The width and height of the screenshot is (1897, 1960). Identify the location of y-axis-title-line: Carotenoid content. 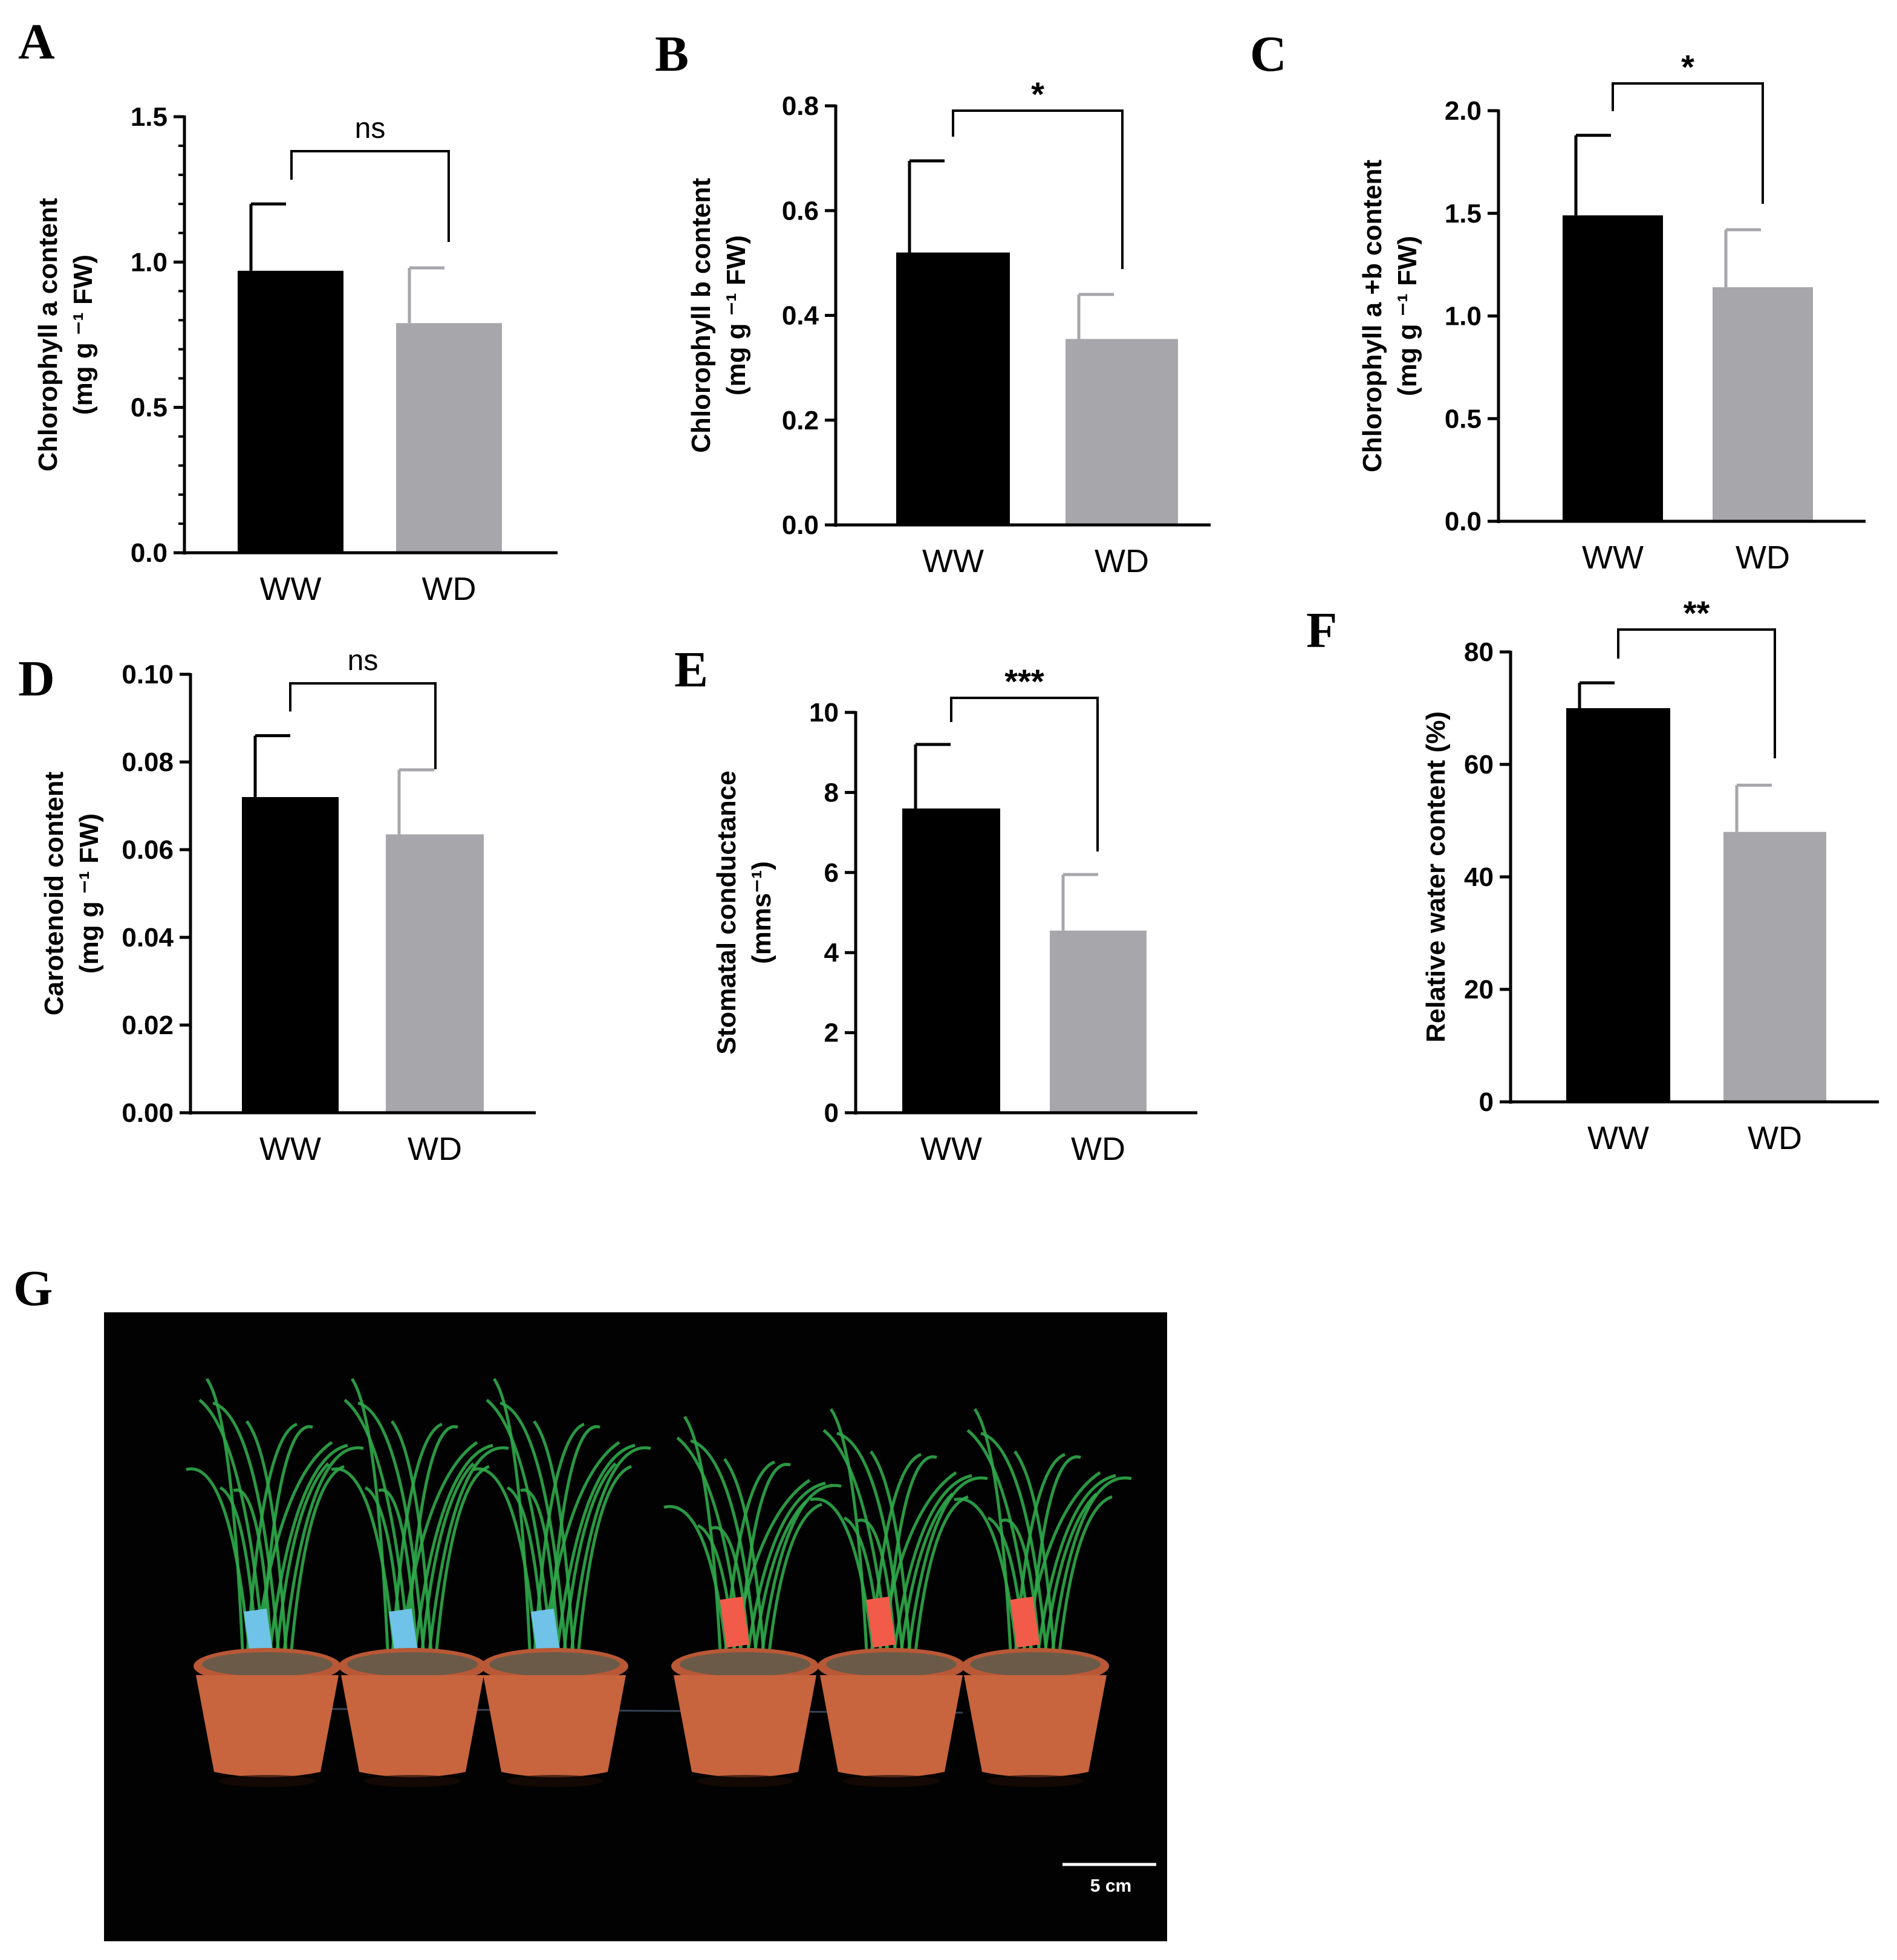
(54, 893).